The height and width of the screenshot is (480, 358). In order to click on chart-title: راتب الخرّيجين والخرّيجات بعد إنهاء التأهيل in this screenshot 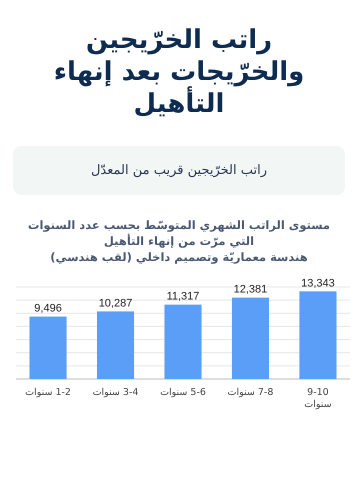, I will do `click(179, 72)`.